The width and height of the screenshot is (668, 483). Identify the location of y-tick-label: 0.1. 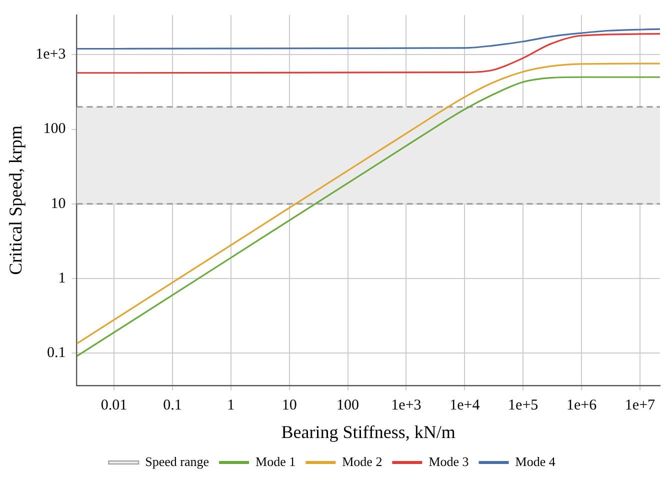
(56, 353).